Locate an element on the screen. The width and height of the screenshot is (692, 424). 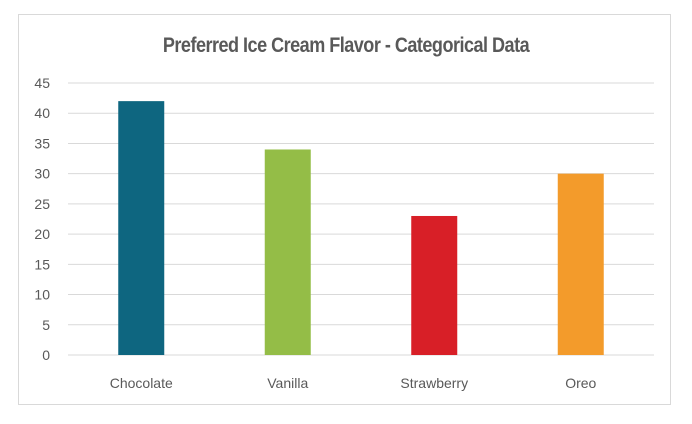
y-tick-label: 35 is located at coordinates (42, 143).